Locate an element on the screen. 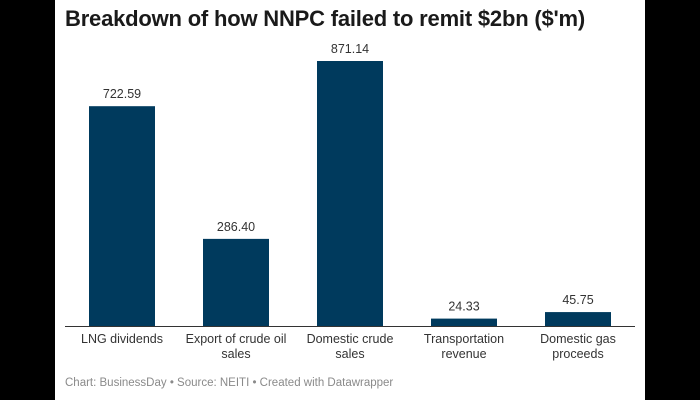  value-label: 722.59 is located at coordinates (122, 94).